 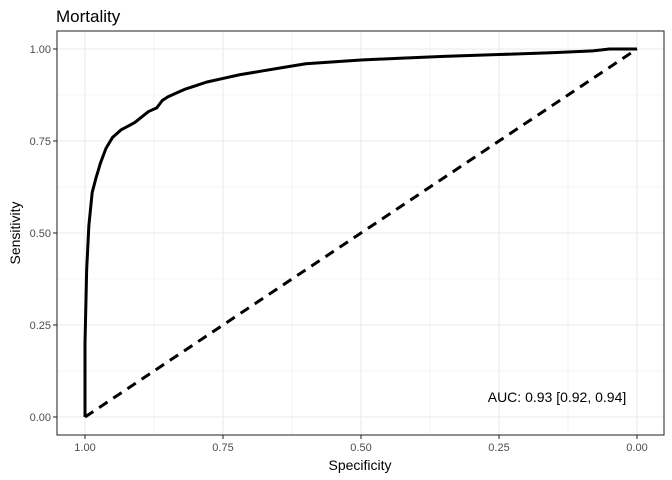 What do you see at coordinates (40, 418) in the screenshot?
I see `y-tick-label: 0.00` at bounding box center [40, 418].